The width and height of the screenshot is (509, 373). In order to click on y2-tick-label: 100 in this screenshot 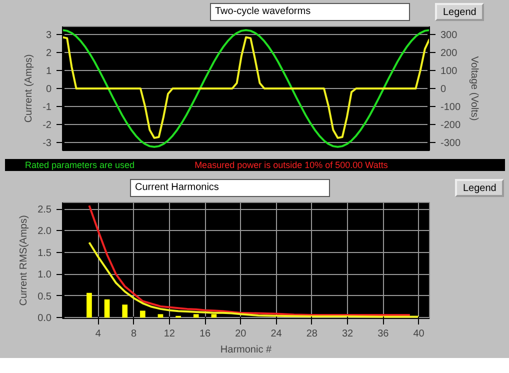, I will do `click(449, 72)`.